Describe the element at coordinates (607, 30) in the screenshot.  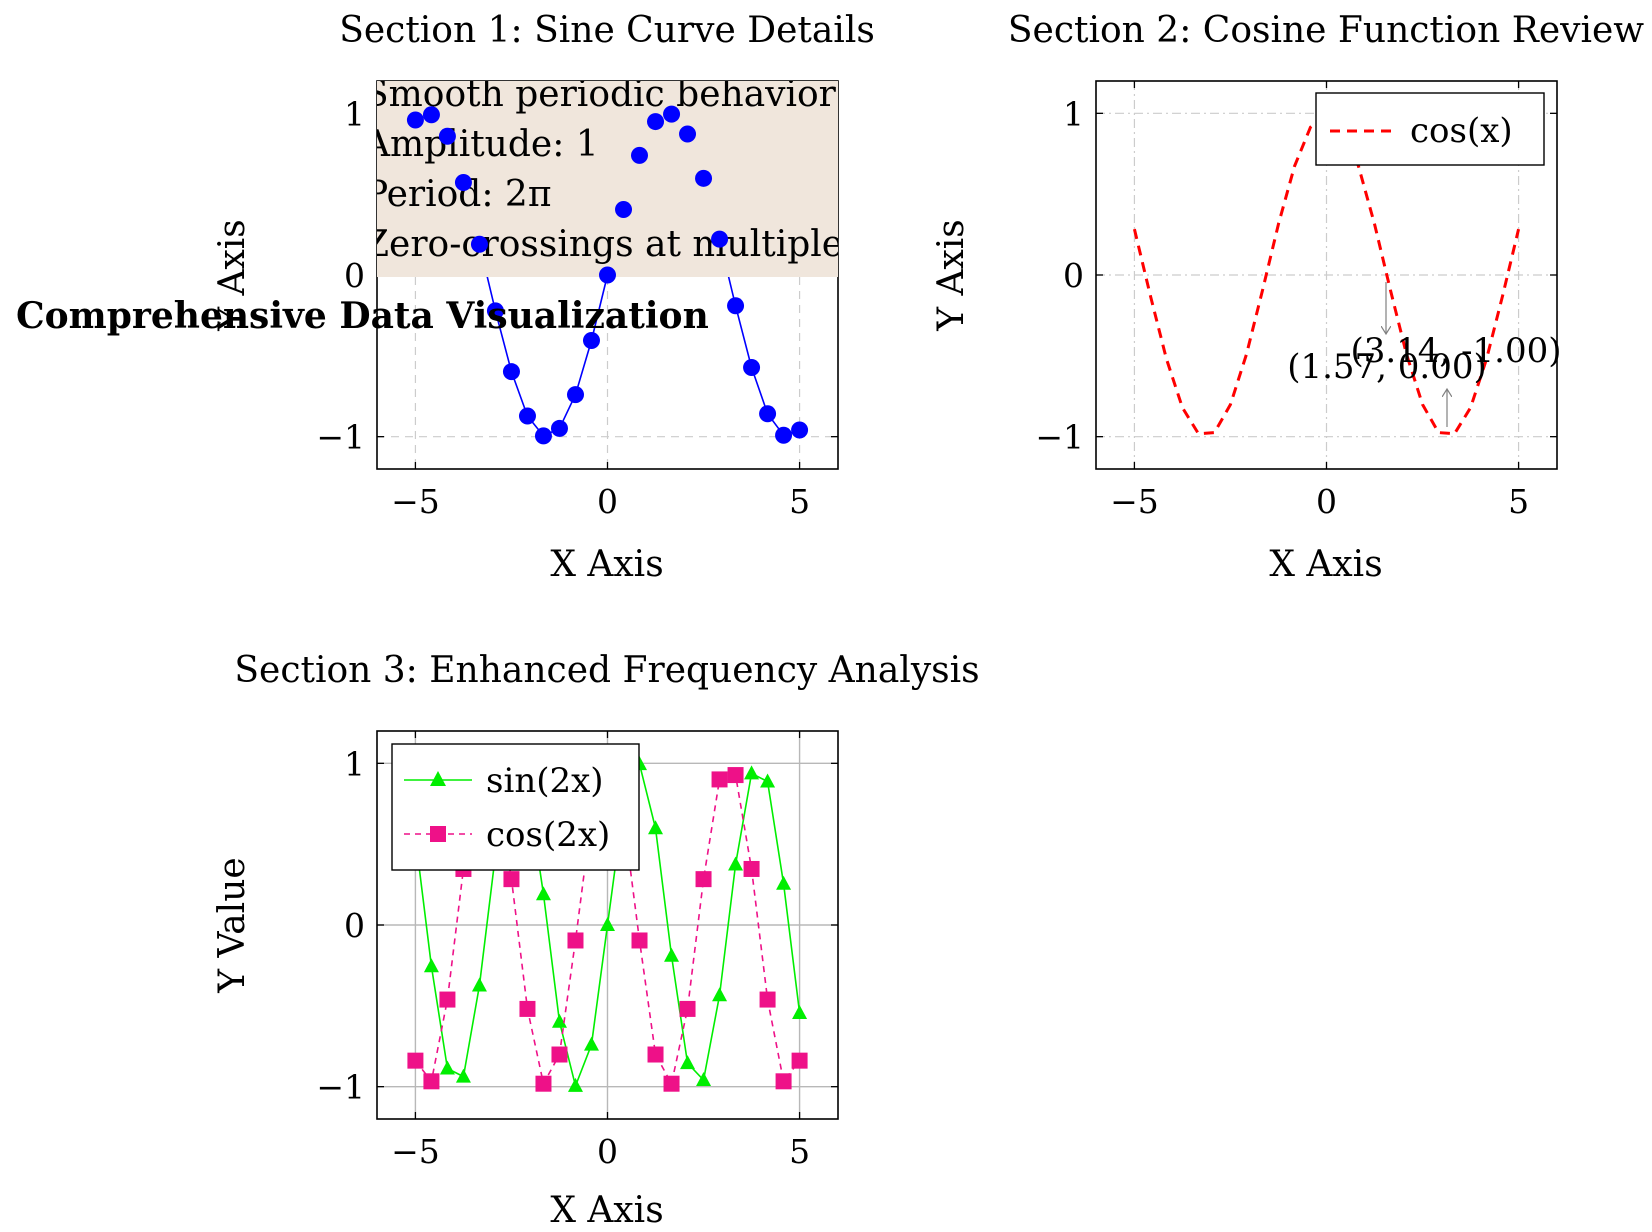
I see `plot1-title: Section 1: Sine Curve Details` at that location.